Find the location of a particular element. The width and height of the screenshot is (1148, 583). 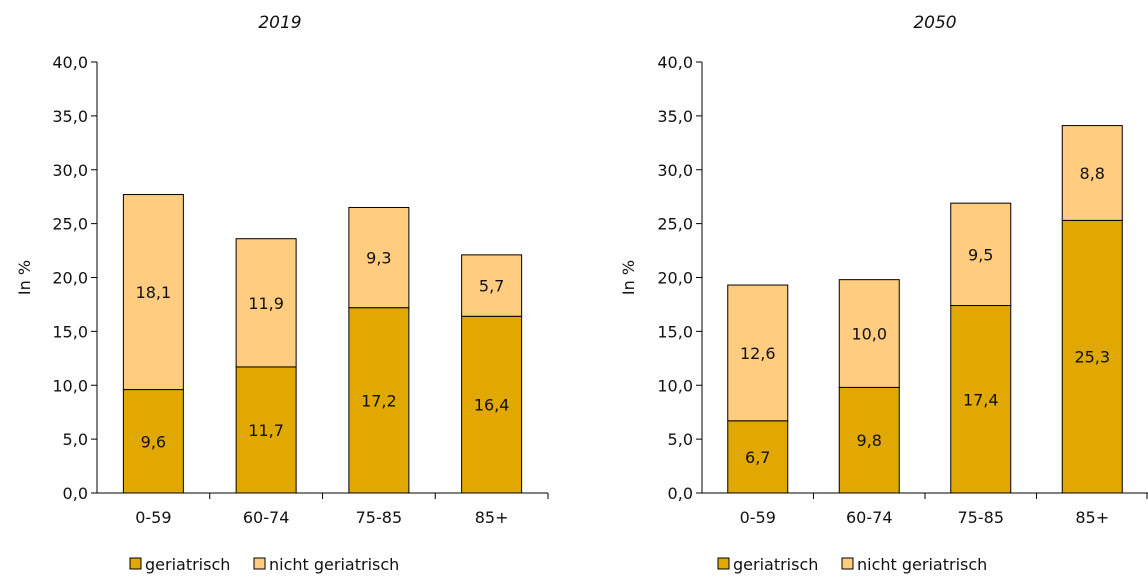

data-label: 9,3 is located at coordinates (378, 258).